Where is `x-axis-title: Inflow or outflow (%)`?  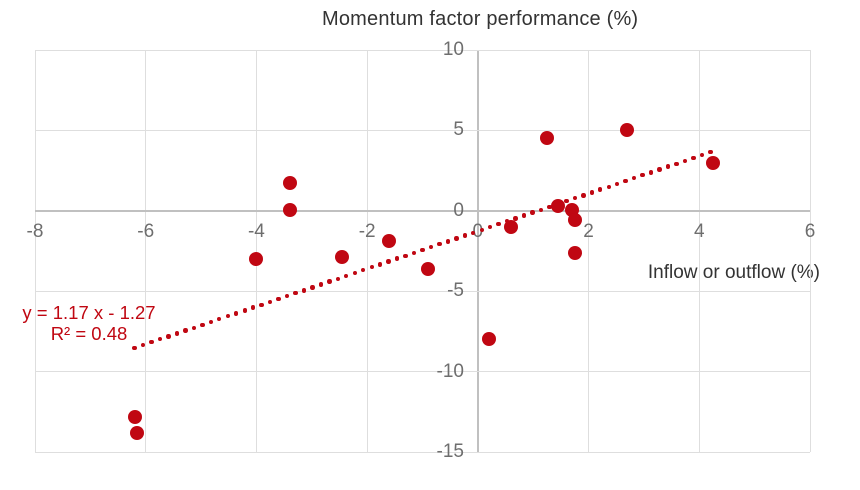
x-axis-title: Inflow or outflow (%) is located at coordinates (733, 272).